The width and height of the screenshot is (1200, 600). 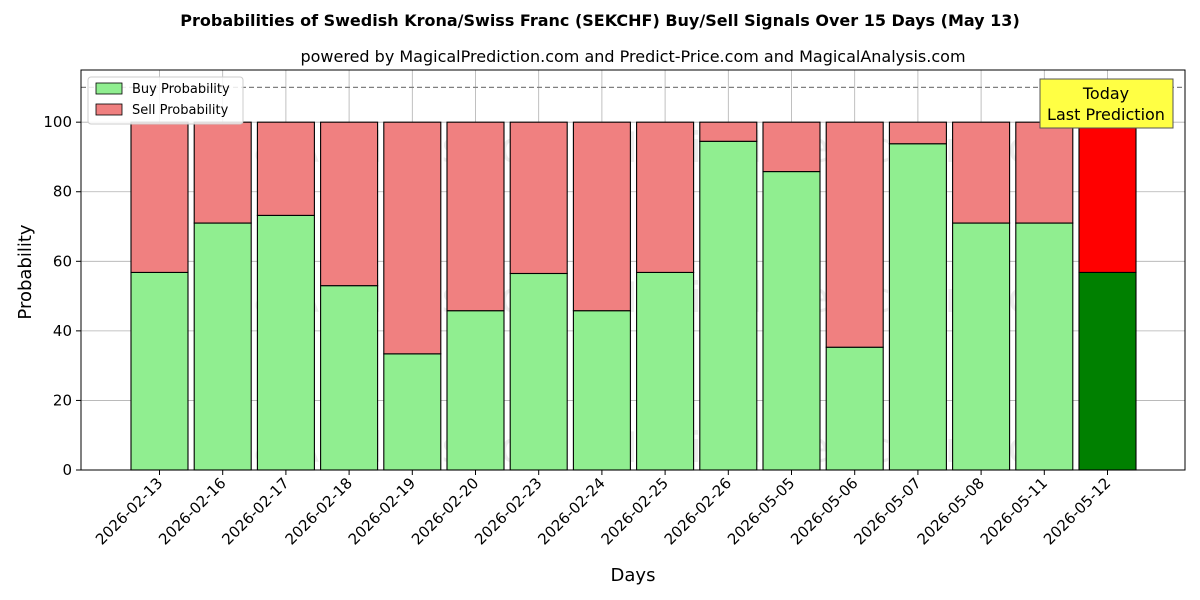 What do you see at coordinates (951, 511) in the screenshot?
I see `x-tick-label: 2026-05-08` at bounding box center [951, 511].